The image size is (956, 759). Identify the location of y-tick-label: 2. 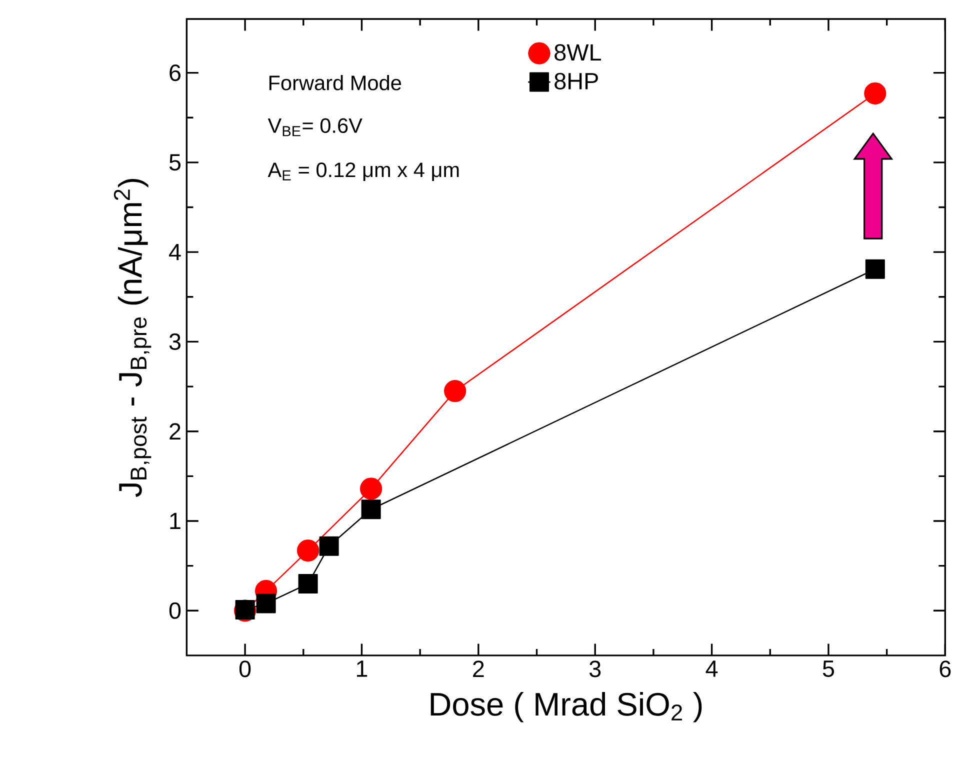
(175, 431).